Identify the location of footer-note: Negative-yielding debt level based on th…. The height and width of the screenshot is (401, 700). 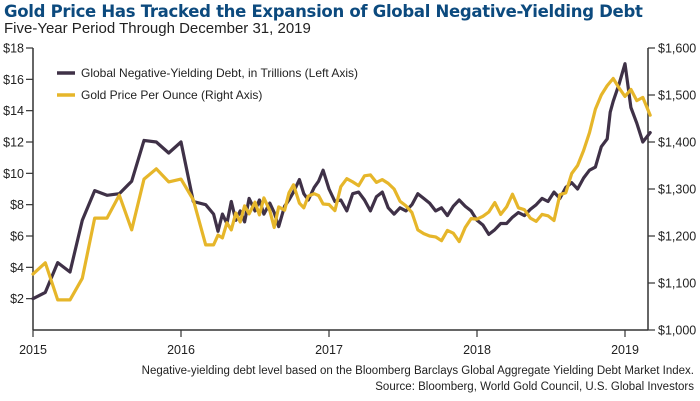
(417, 371).